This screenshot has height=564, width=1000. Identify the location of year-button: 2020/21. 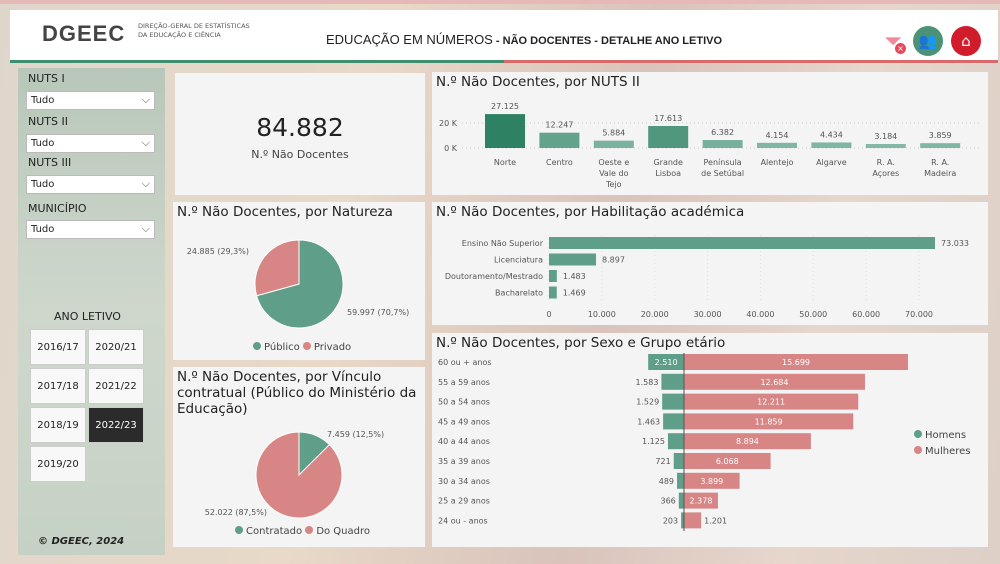
(116, 347).